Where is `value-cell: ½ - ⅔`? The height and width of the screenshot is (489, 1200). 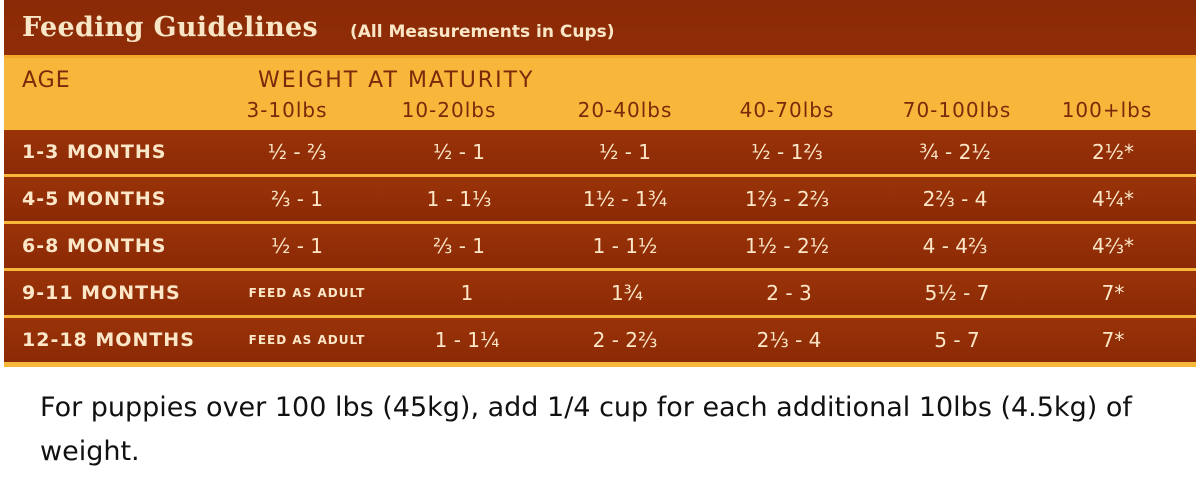
value-cell: ½ - ⅔ is located at coordinates (297, 152).